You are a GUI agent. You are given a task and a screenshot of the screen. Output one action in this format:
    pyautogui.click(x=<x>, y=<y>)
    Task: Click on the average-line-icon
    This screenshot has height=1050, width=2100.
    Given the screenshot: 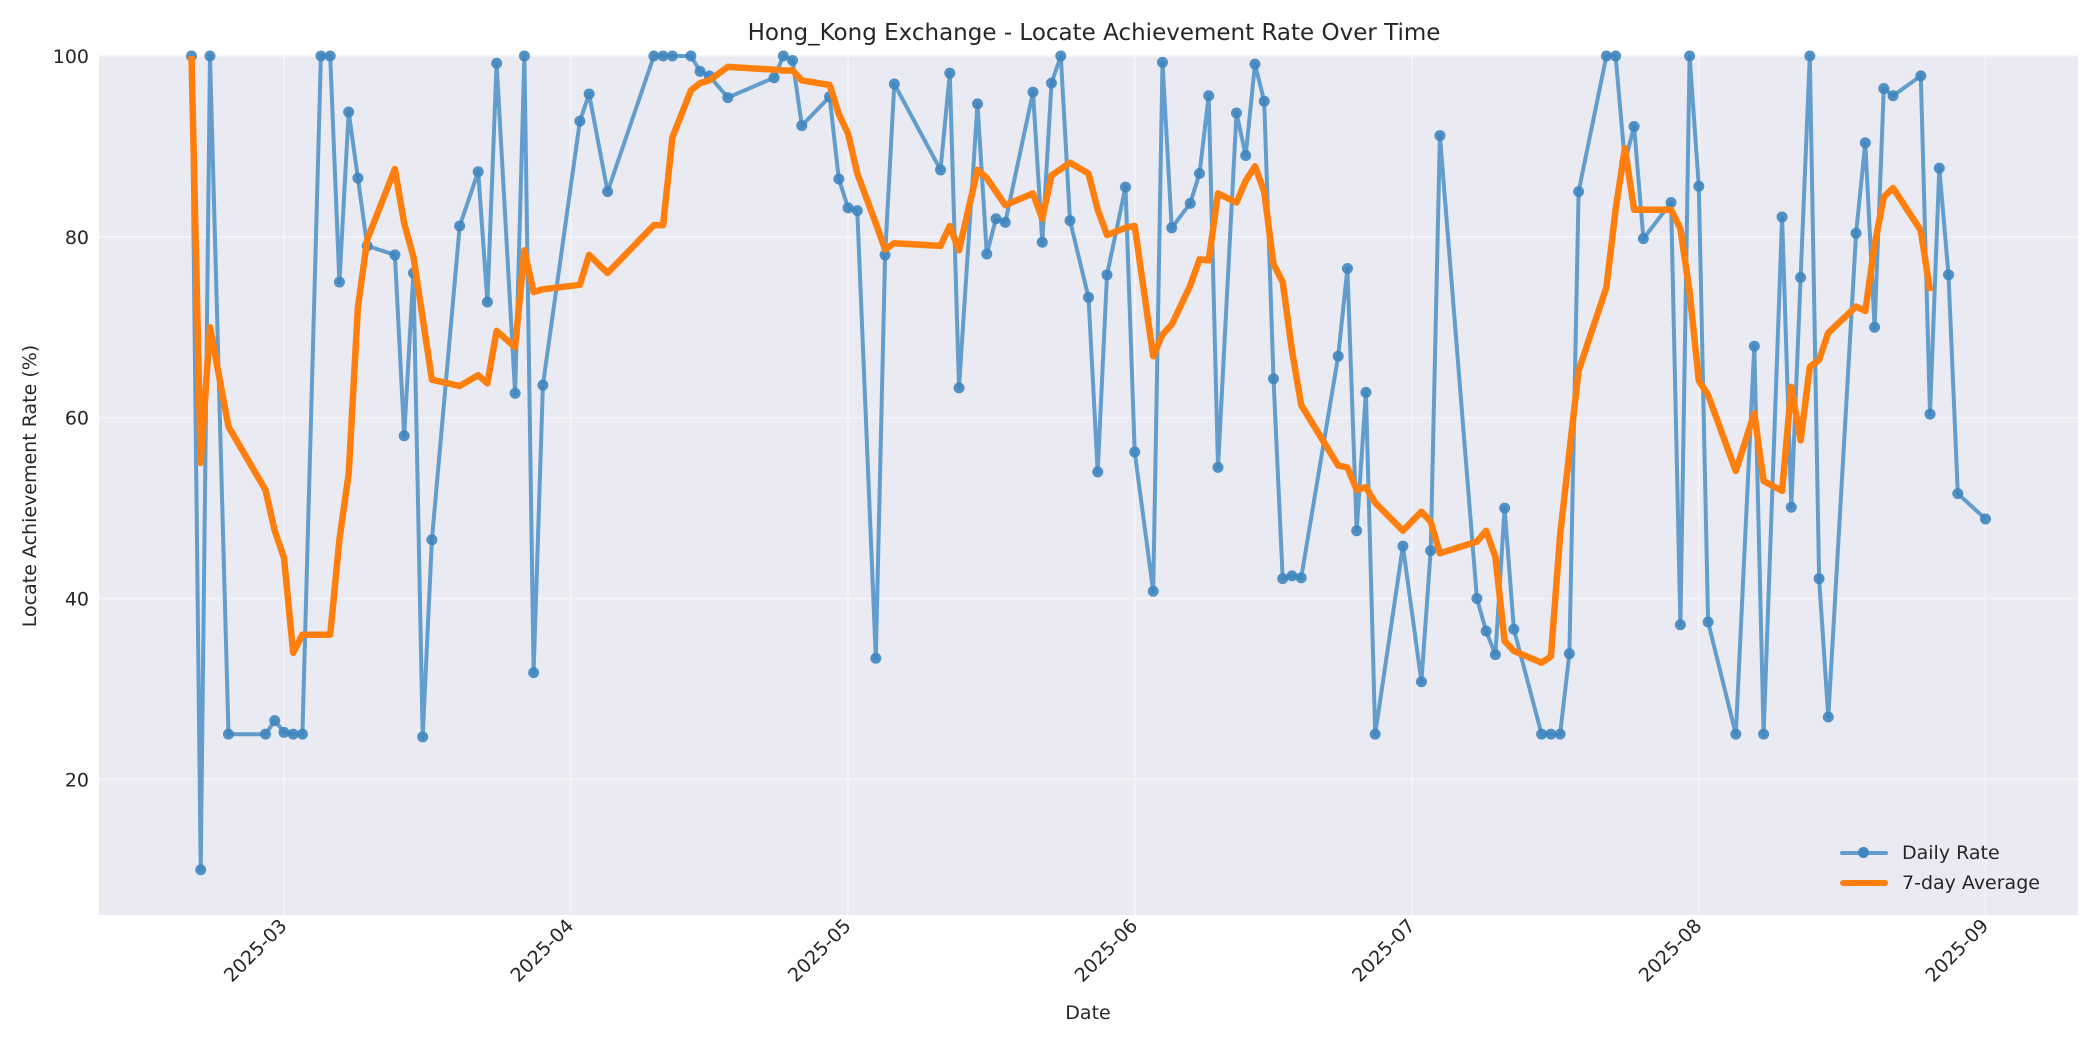 What is the action you would take?
    pyautogui.click(x=1864, y=883)
    